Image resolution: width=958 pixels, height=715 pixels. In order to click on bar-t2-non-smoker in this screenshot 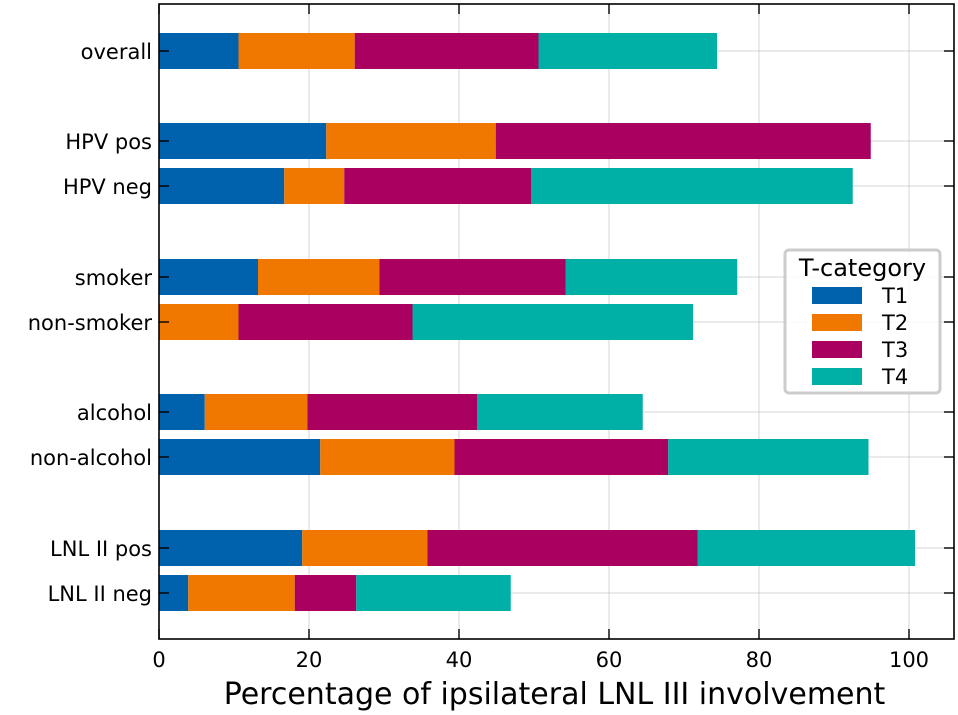, I will do `click(199, 322)`.